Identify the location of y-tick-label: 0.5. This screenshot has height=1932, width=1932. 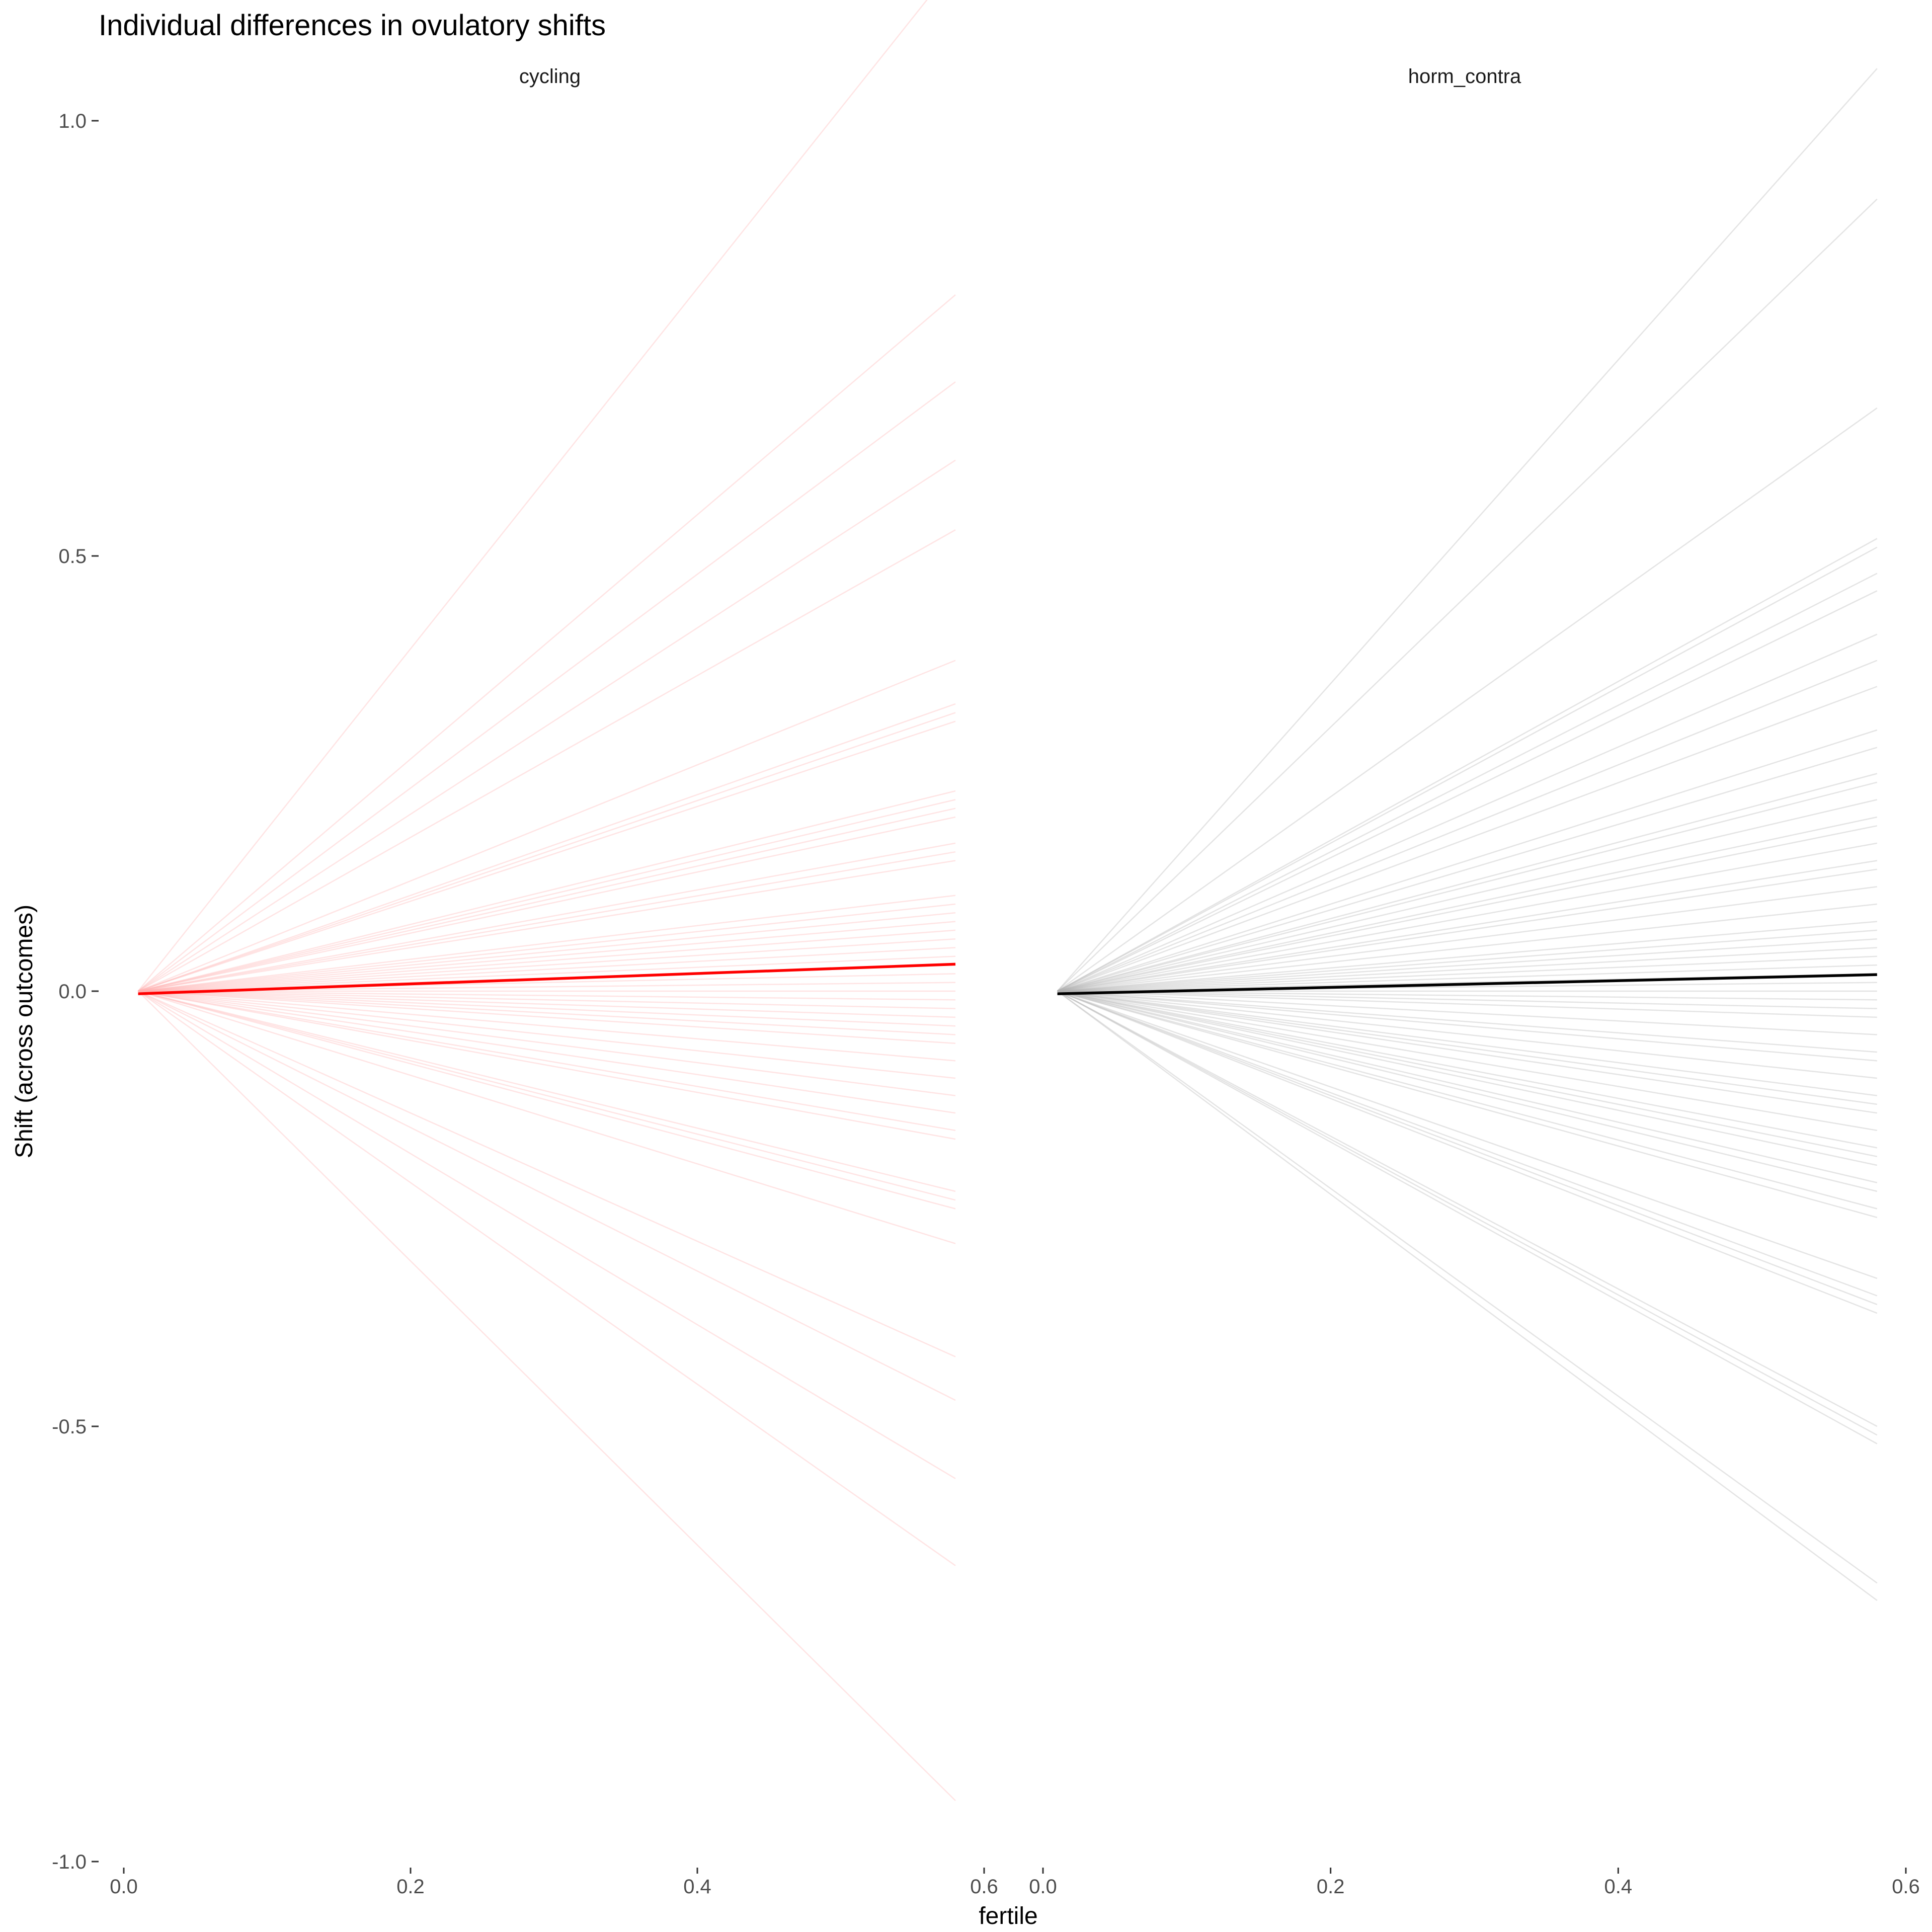
(72, 556).